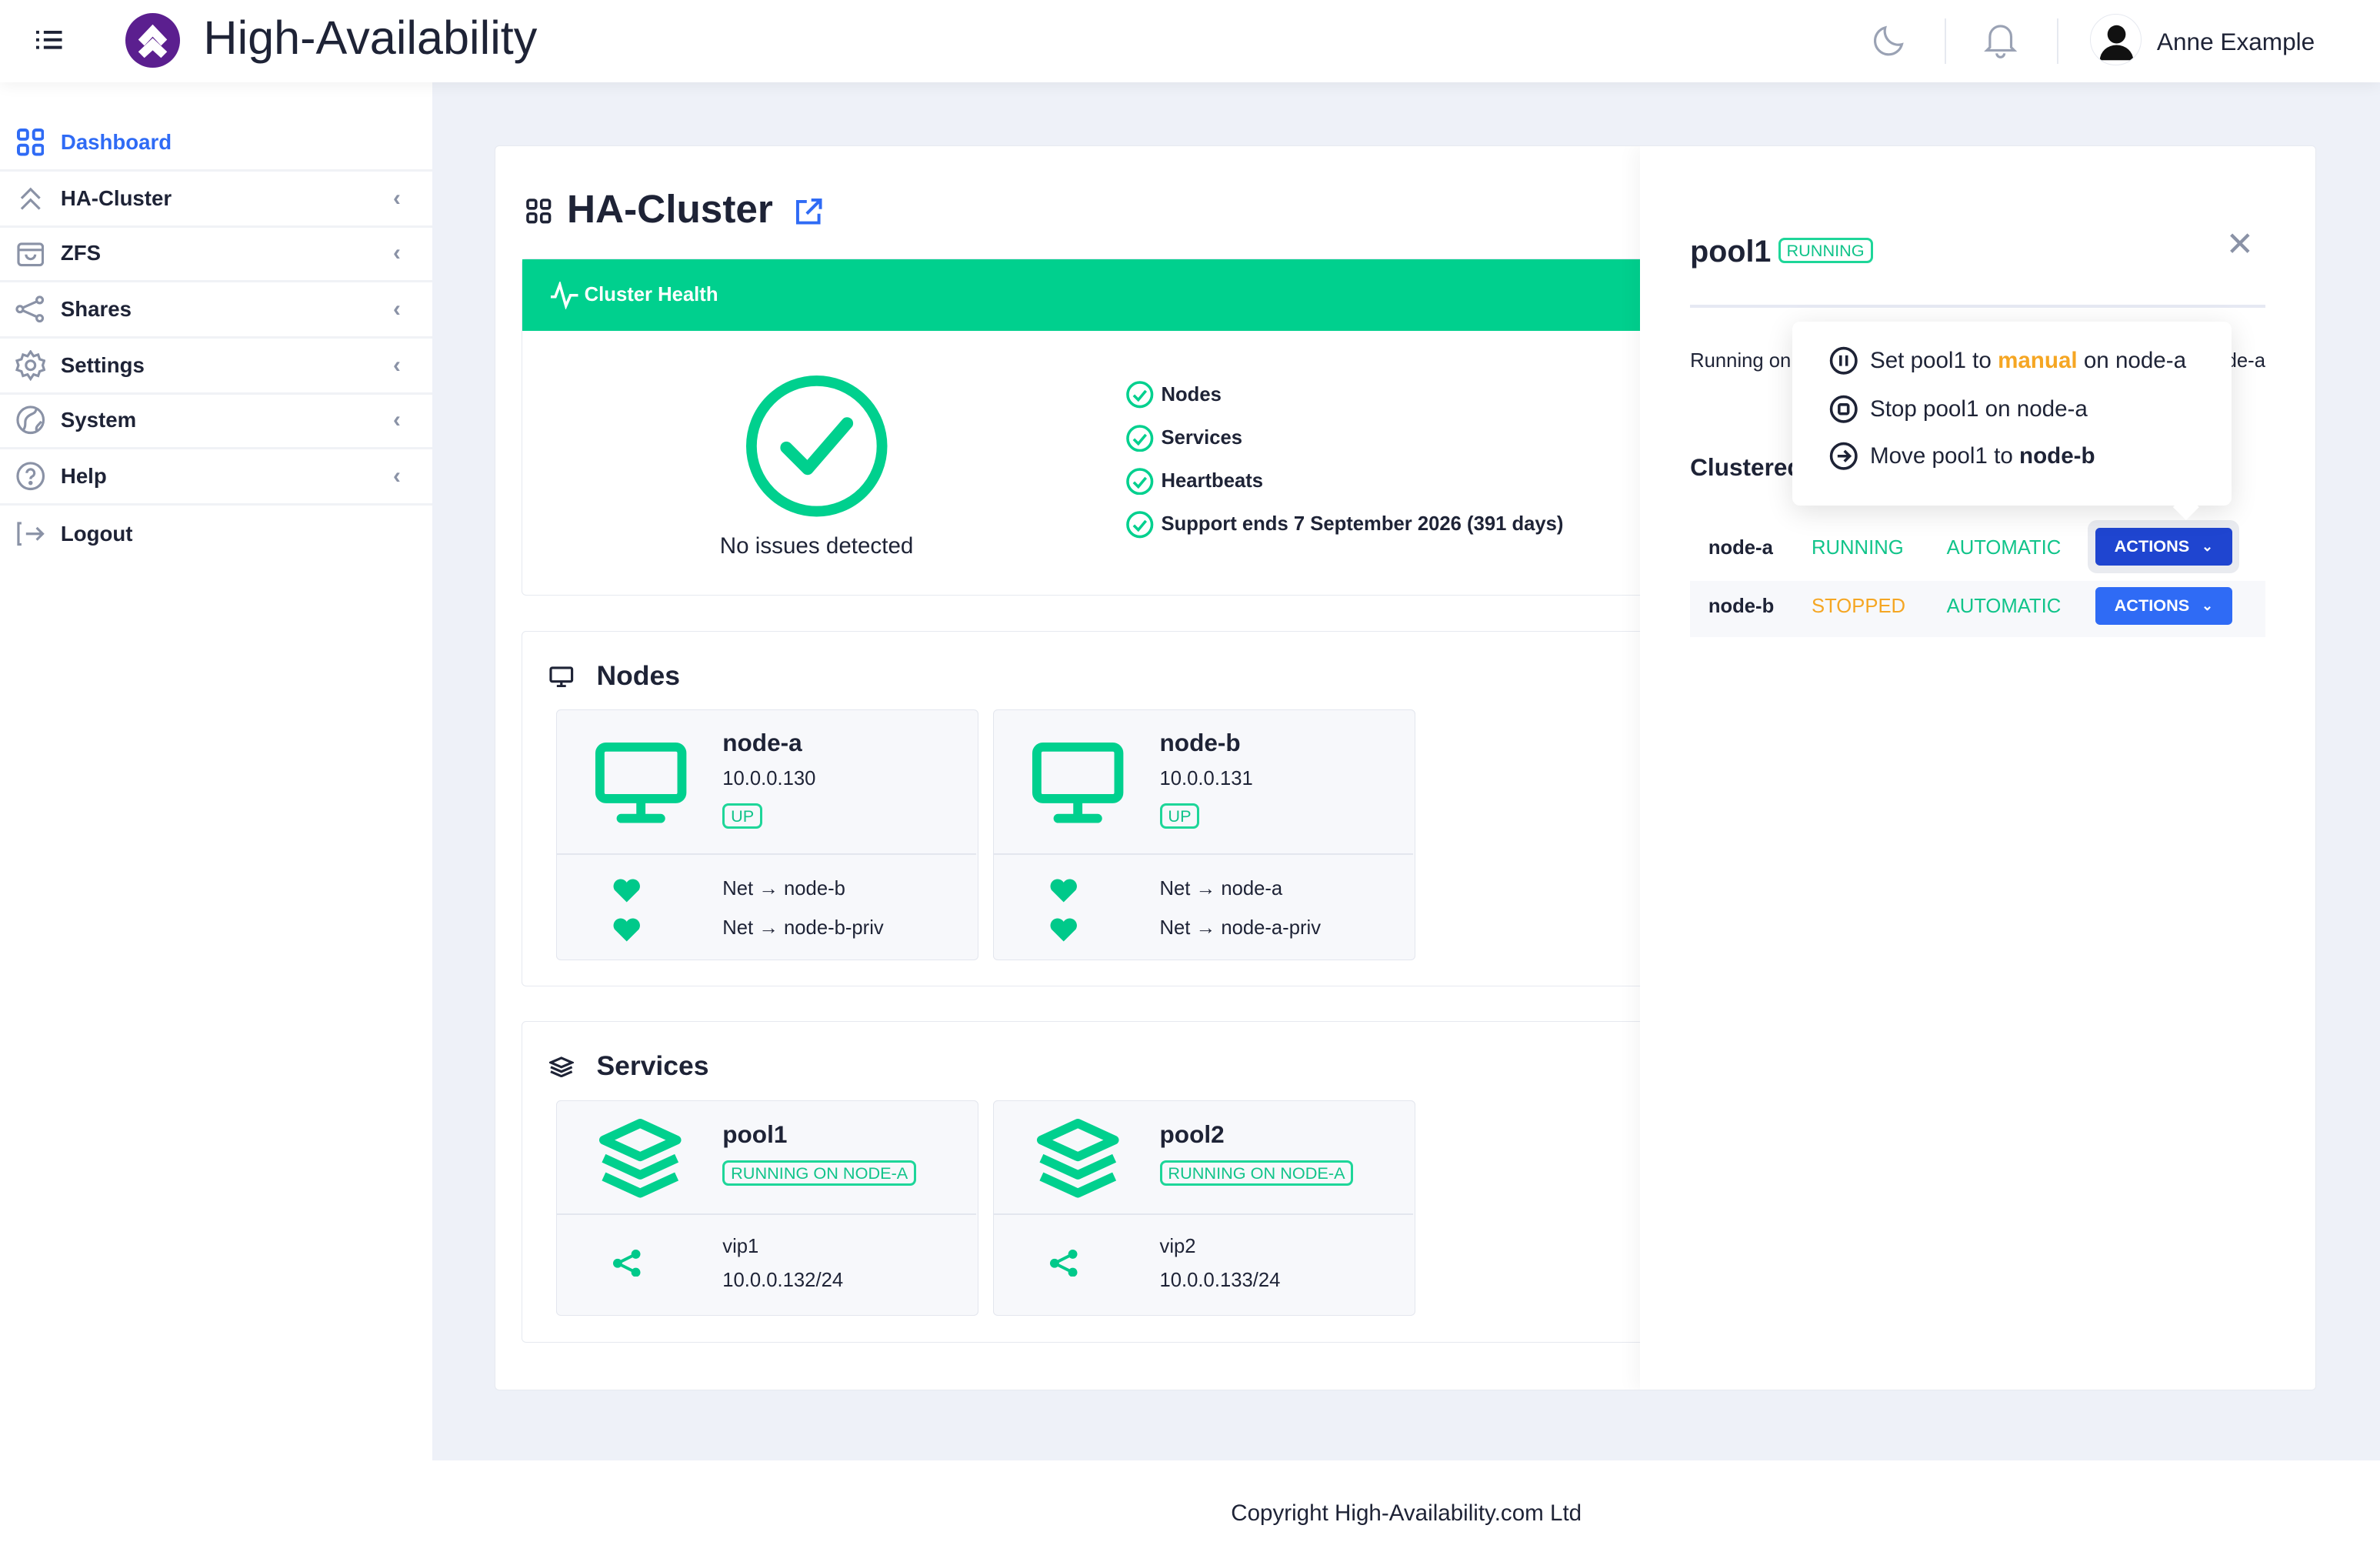 Image resolution: width=2380 pixels, height=1562 pixels. Describe the element at coordinates (83, 476) in the screenshot. I see `sidebar-item-label: Help` at that location.